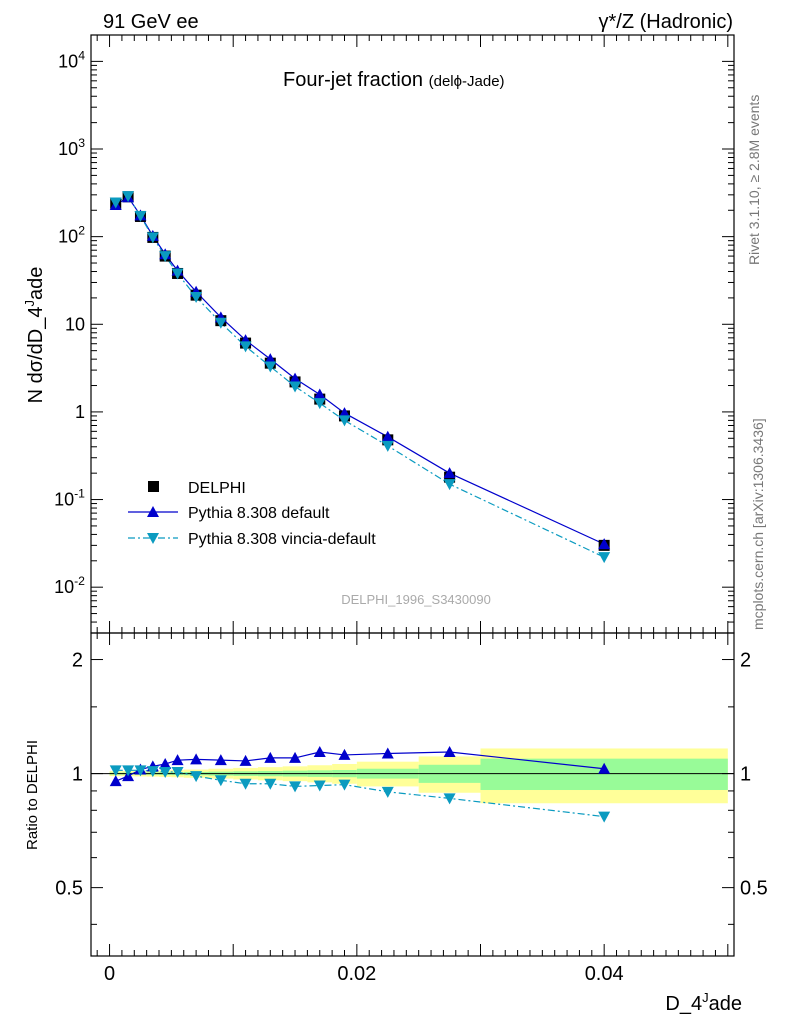 This screenshot has height=1024, width=786. Describe the element at coordinates (745, 775) in the screenshot. I see `ratio-y-tick-label-right: 1` at that location.